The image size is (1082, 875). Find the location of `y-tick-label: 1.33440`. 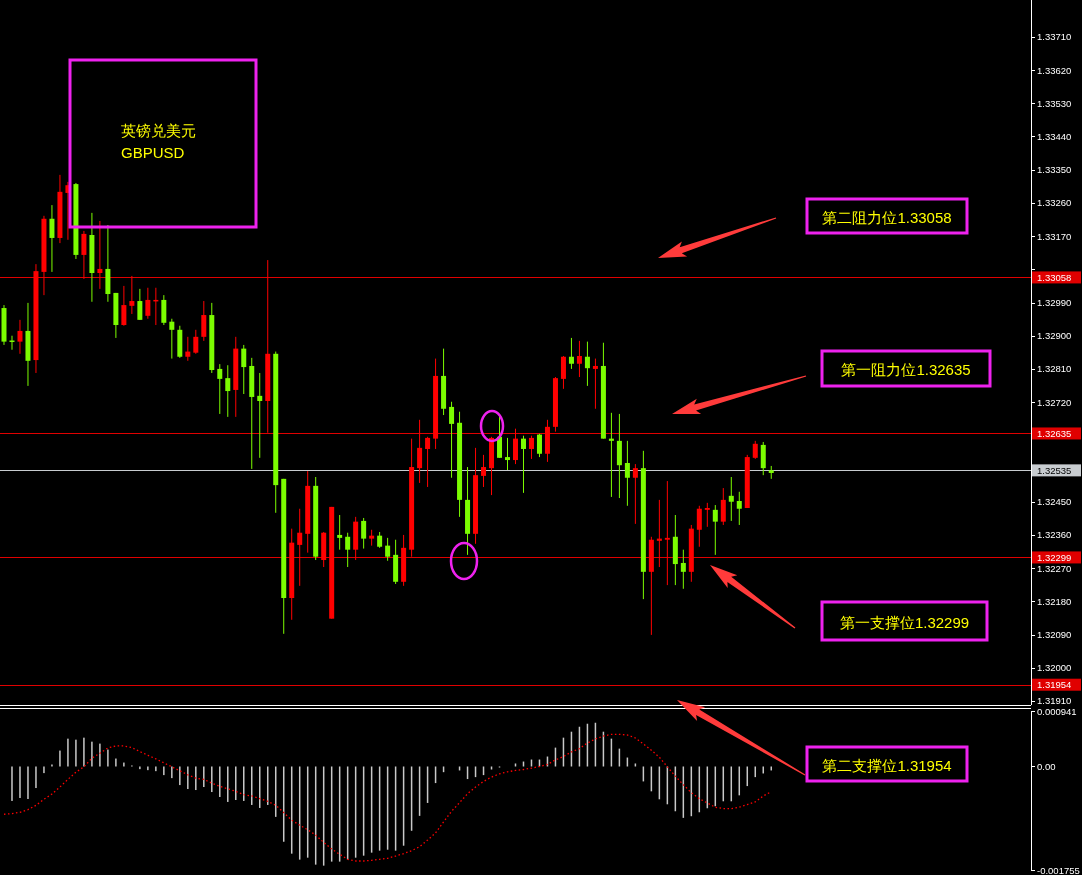

y-tick-label: 1.33440 is located at coordinates (1054, 136).